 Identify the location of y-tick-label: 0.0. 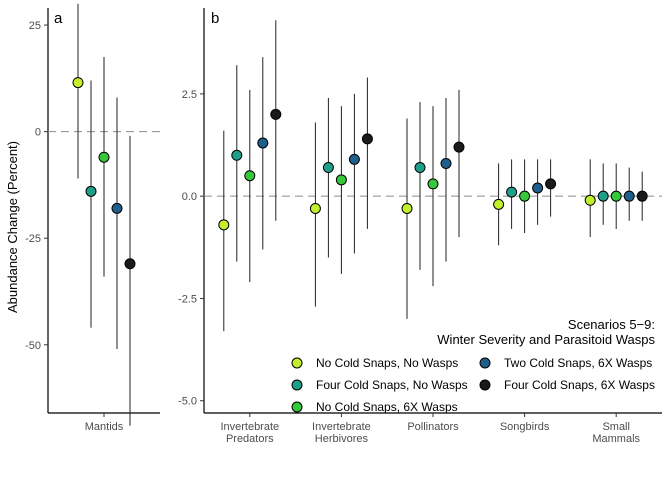
(189, 197).